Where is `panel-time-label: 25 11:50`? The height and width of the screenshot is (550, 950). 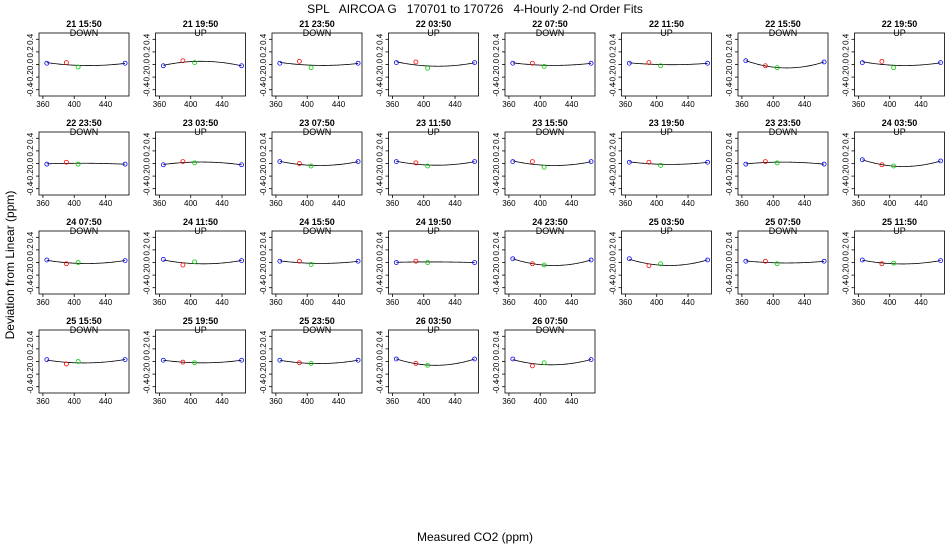 panel-time-label: 25 11:50 is located at coordinates (899, 222).